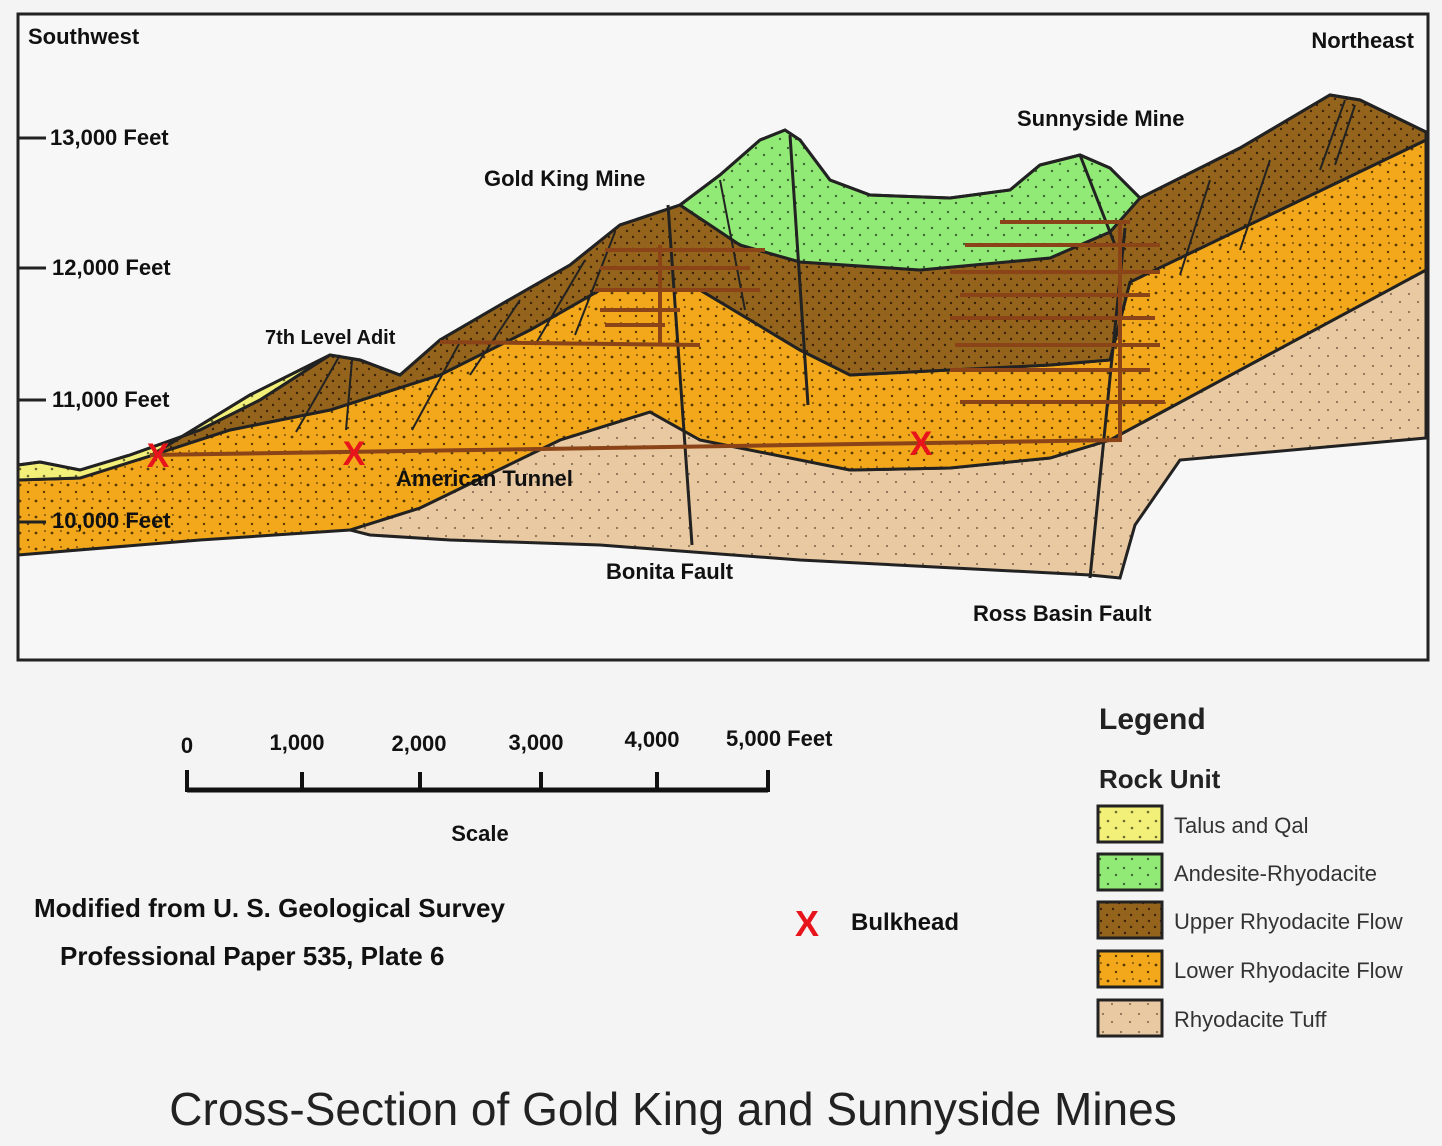 The height and width of the screenshot is (1146, 1442). I want to click on source-line-2: Professional Paper 535, Plate 6, so click(252, 956).